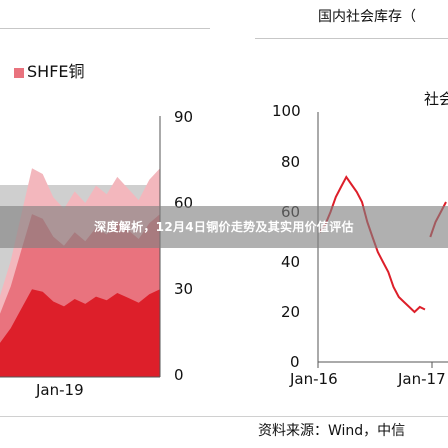  Describe the element at coordinates (19, 73) in the screenshot. I see `left-legend-swatch` at that location.